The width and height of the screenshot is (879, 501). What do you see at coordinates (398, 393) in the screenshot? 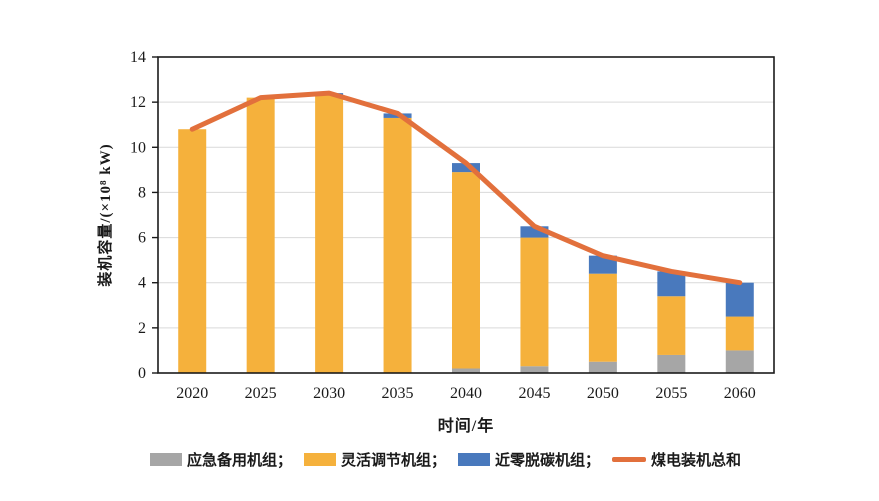
I see `x-tick-label: 2035` at bounding box center [398, 393].